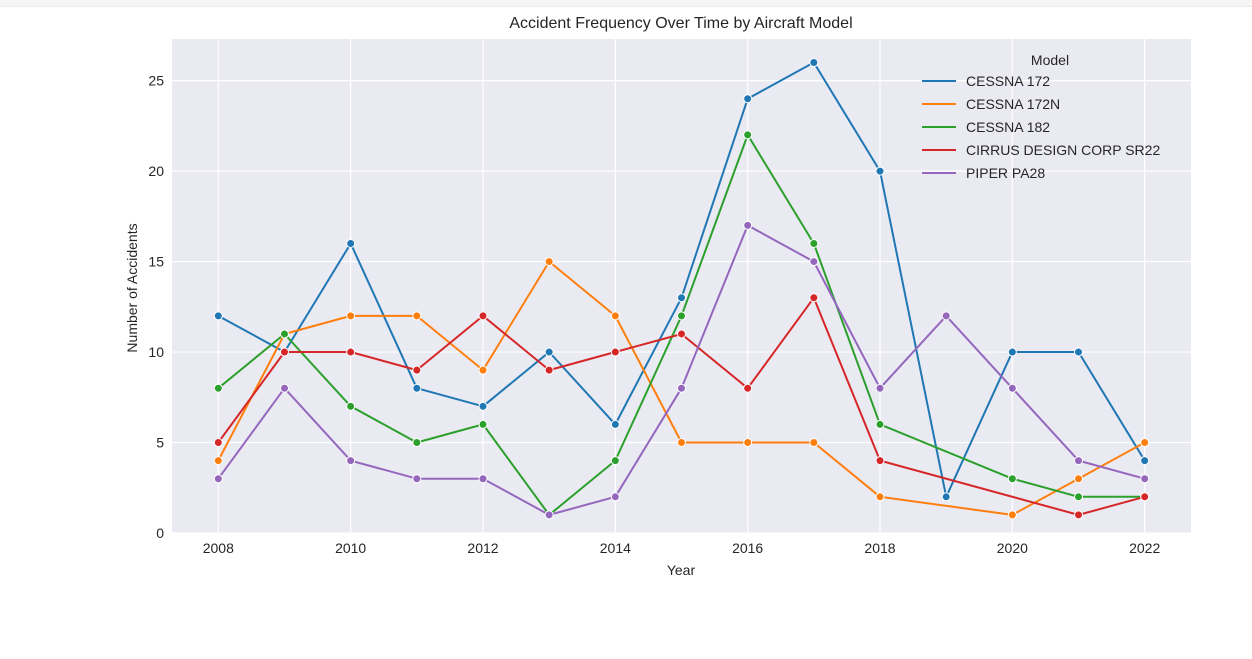 The width and height of the screenshot is (1252, 659). What do you see at coordinates (879, 548) in the screenshot?
I see `x-tick-label: 2018` at bounding box center [879, 548].